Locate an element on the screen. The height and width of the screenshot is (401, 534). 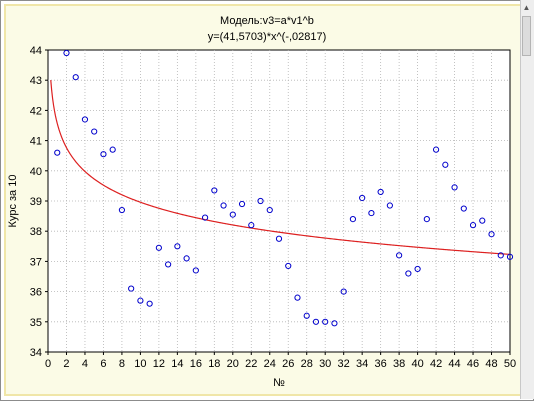
x-tick-label: 48 is located at coordinates (491, 364).